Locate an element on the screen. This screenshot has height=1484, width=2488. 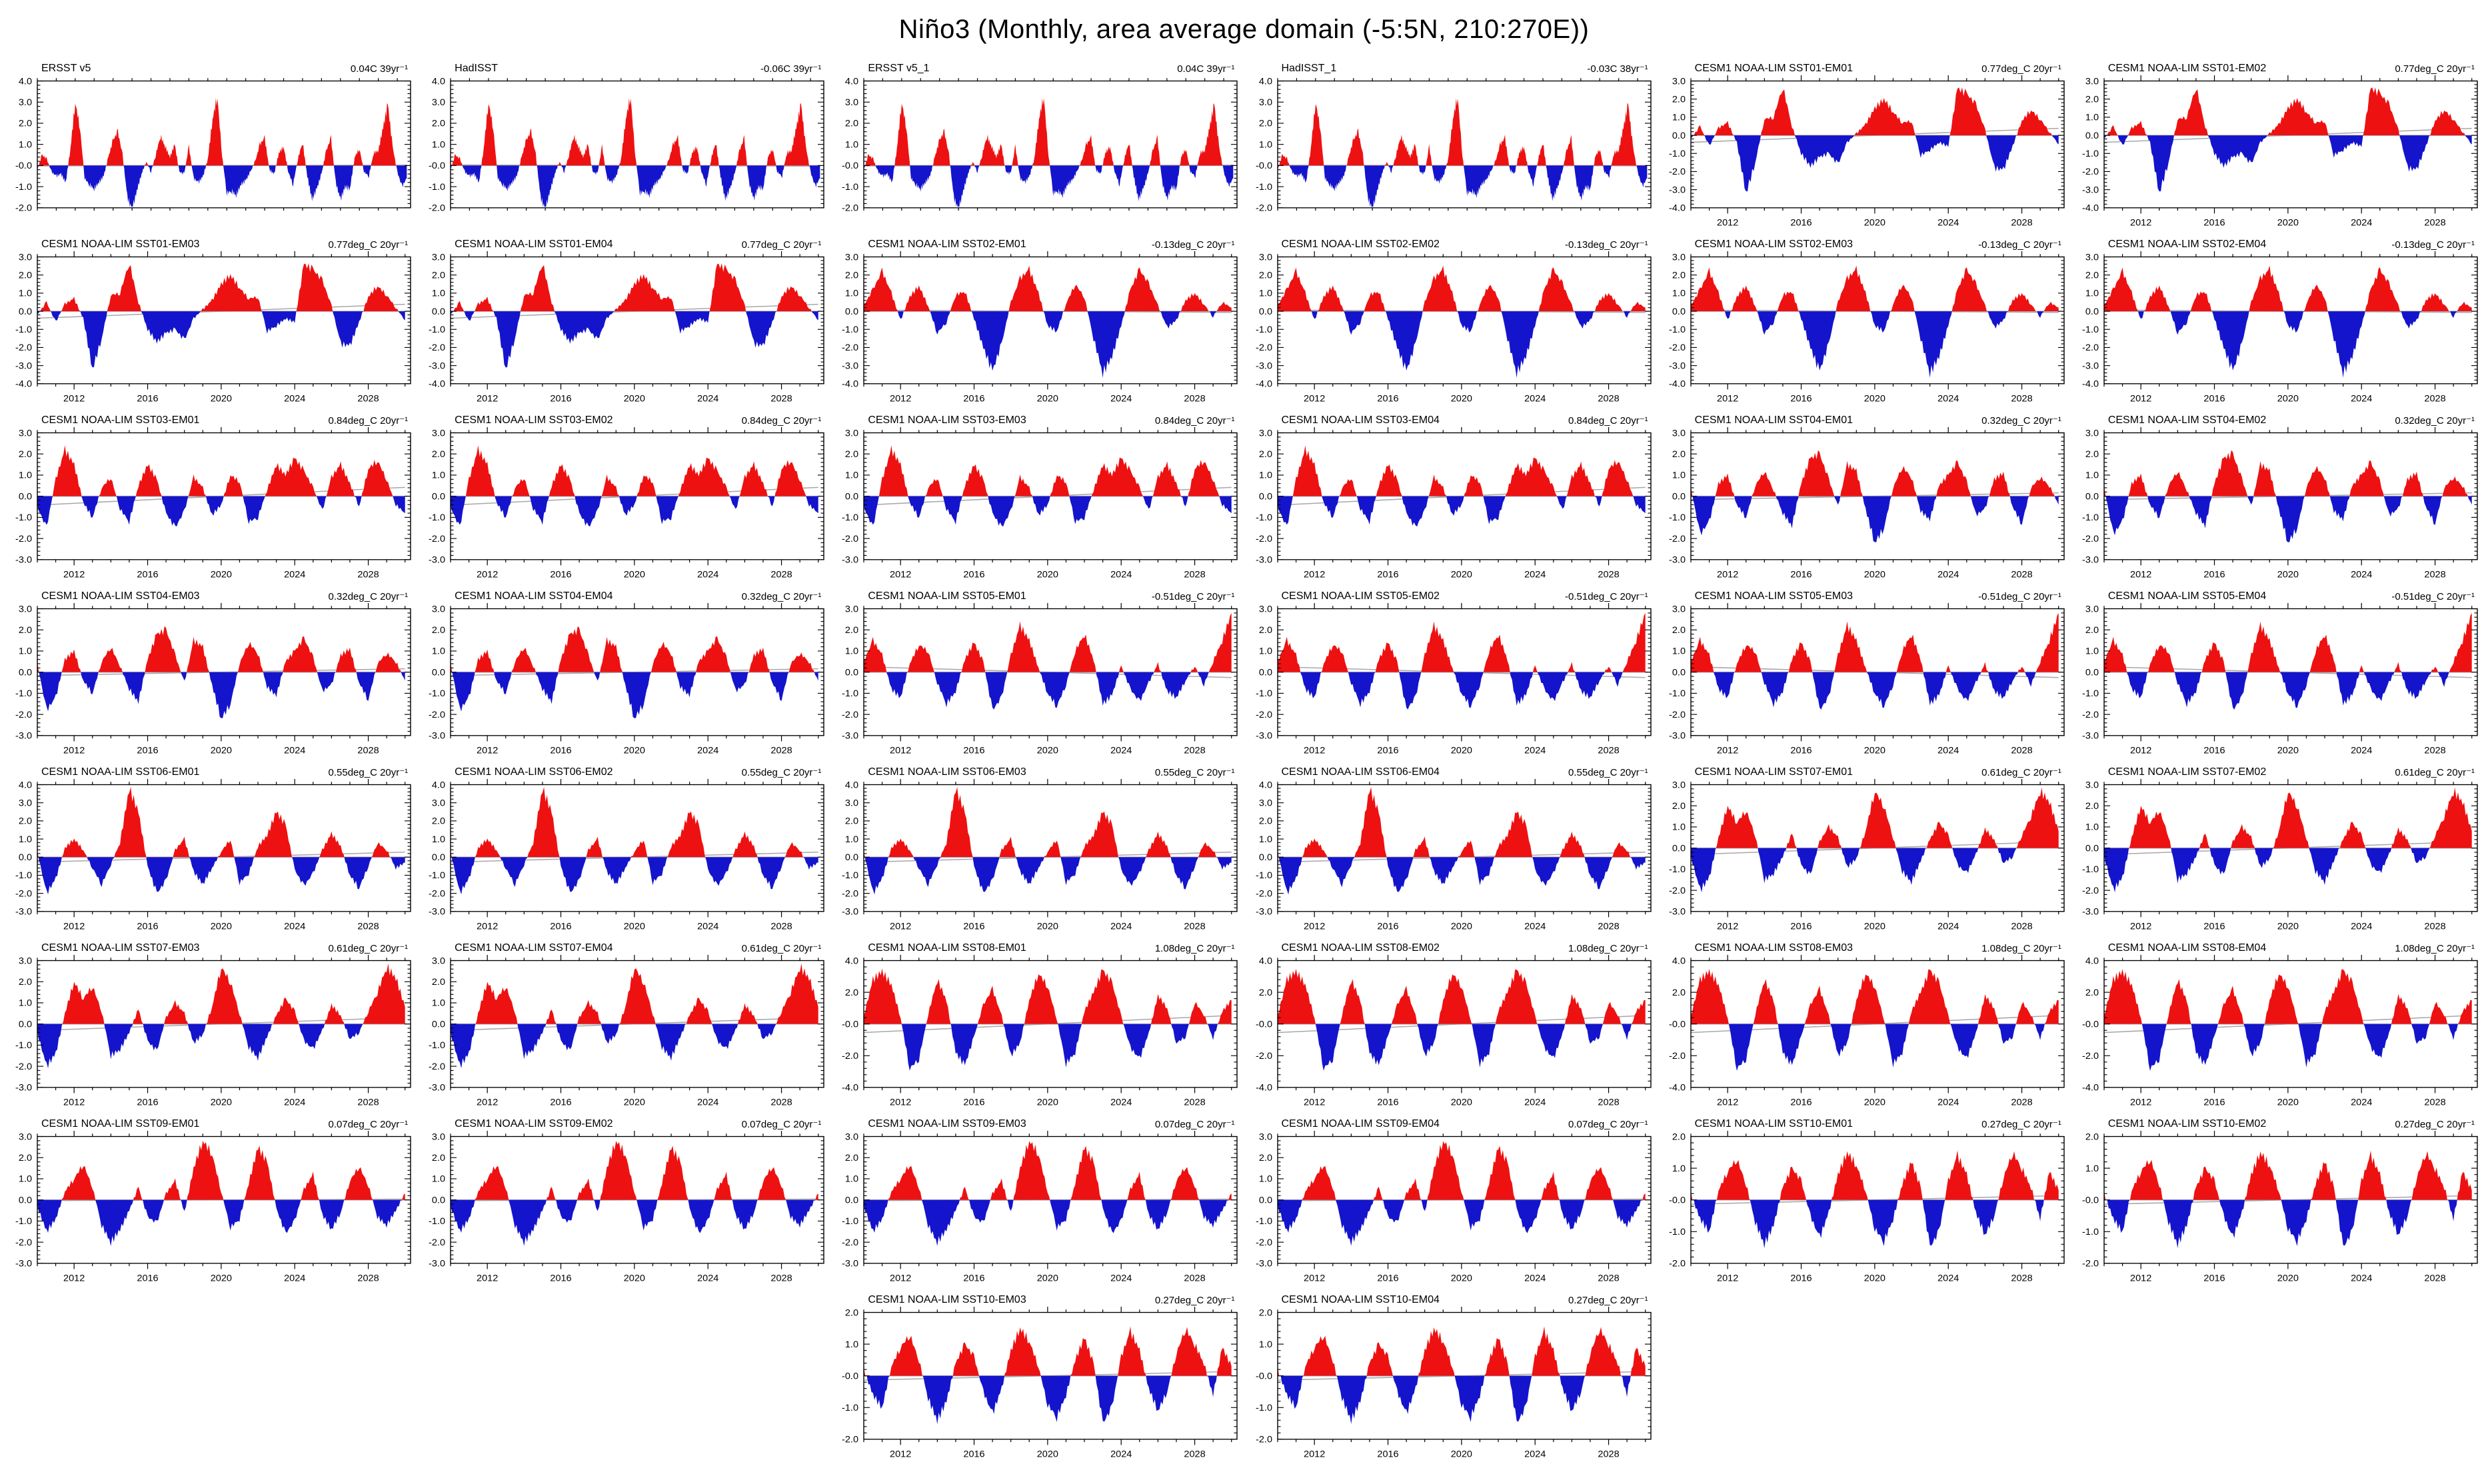
chart-header: ERSST v5_1 0.04C 39yr⁻¹ is located at coordinates (1037, 67).